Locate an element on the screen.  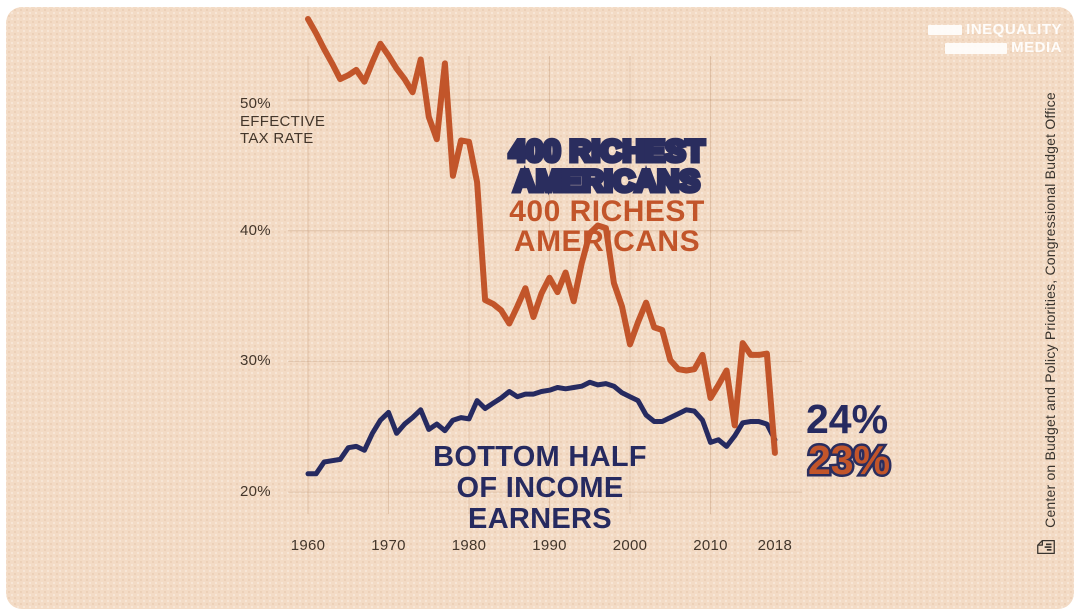
logo-row-1: INEQUALITY is located at coordinates (995, 29).